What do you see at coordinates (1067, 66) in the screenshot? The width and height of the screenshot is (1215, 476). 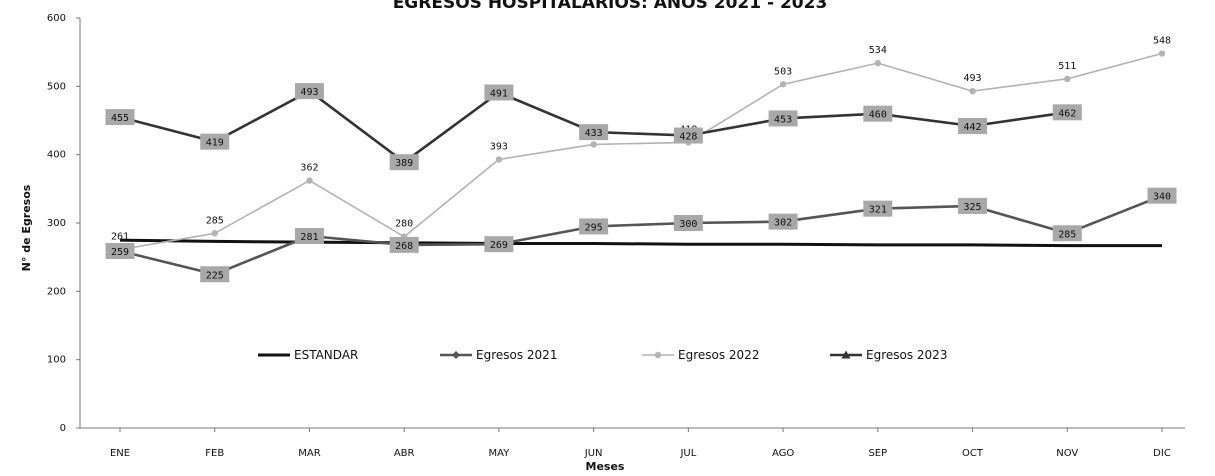 I see `data-label: 511` at bounding box center [1067, 66].